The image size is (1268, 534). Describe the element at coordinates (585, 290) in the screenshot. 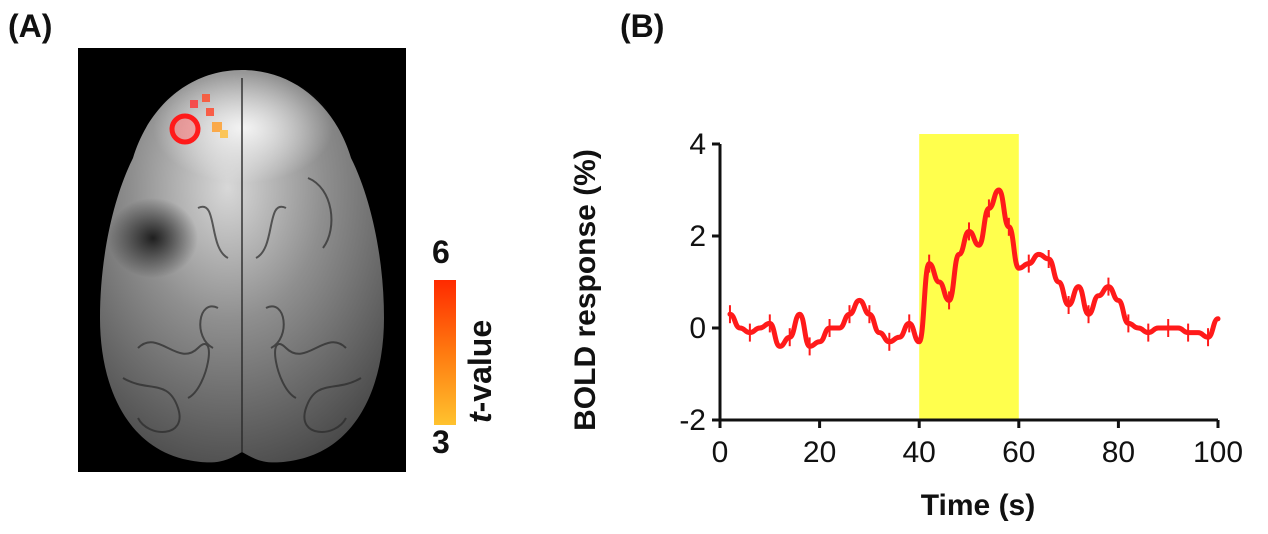

I see `y-axis-title: BOLD response (%)` at that location.